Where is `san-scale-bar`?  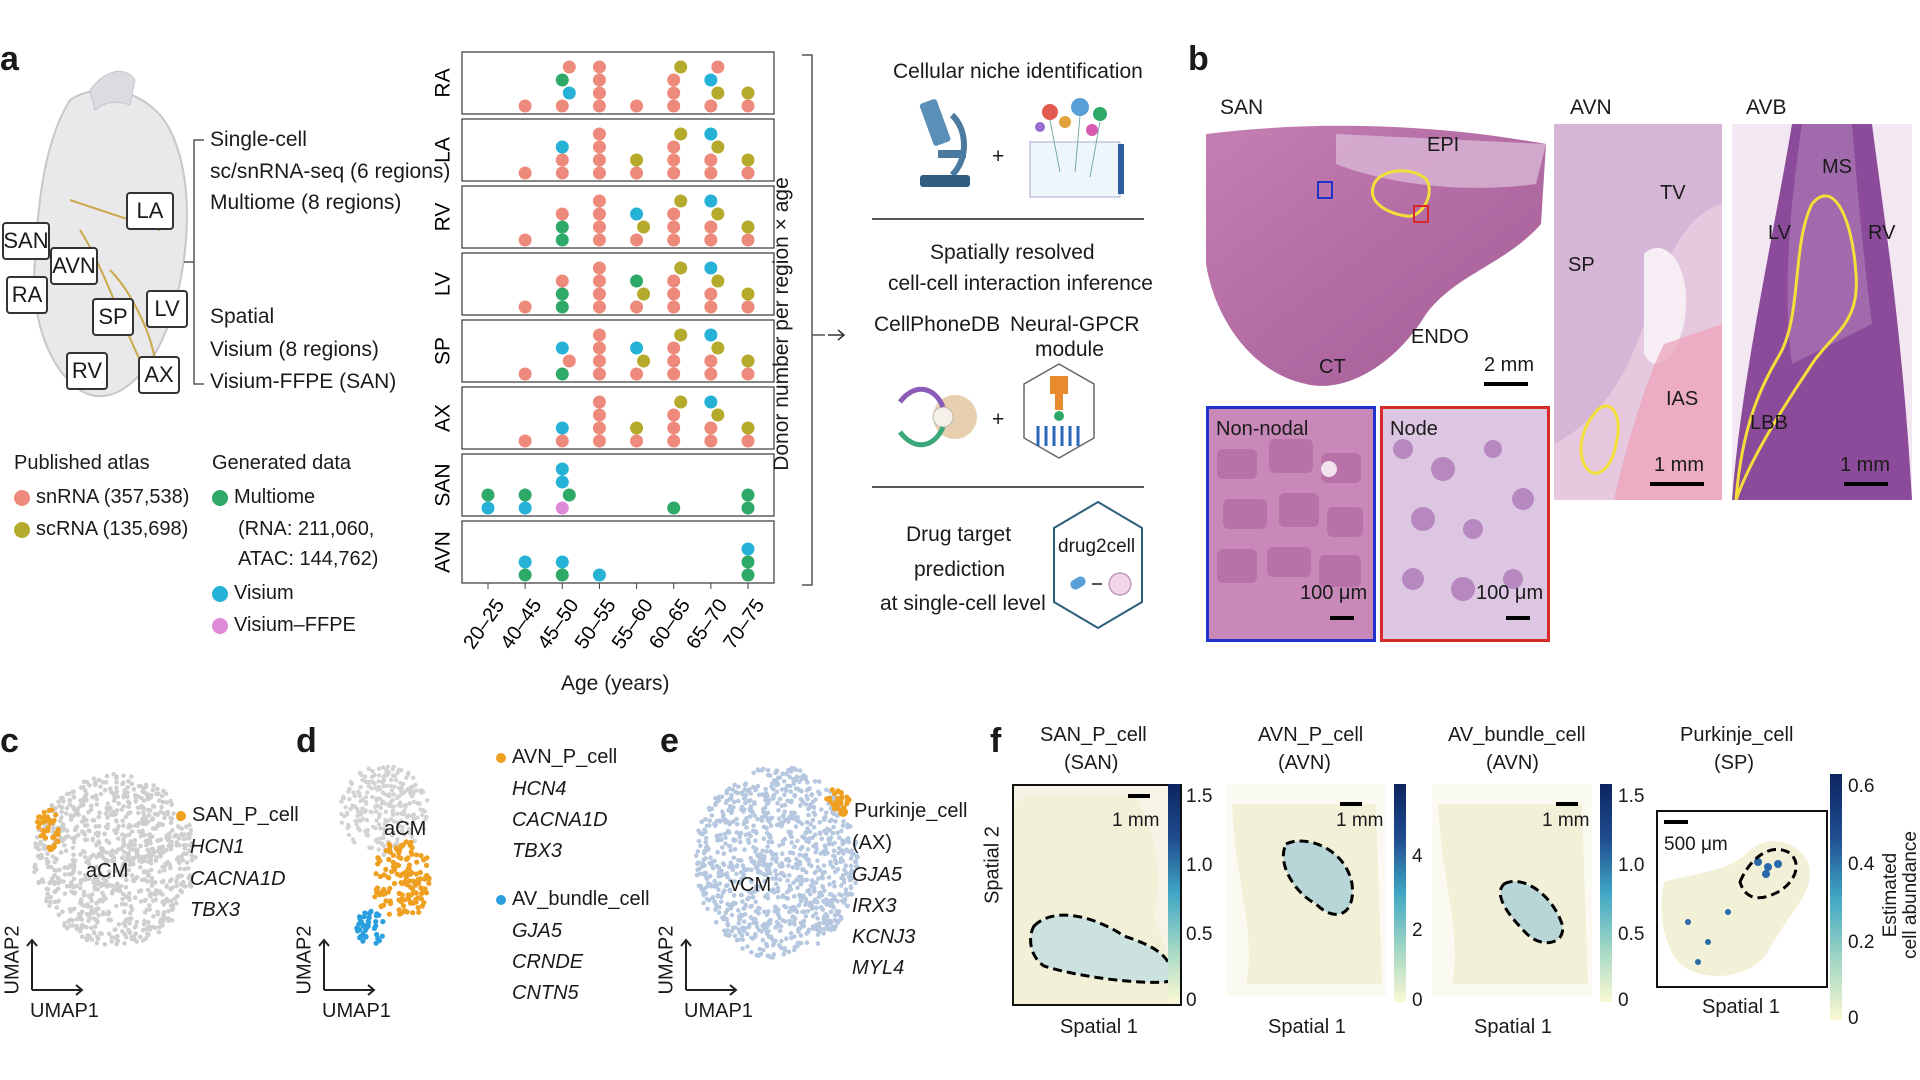 san-scale-bar is located at coordinates (1506, 384).